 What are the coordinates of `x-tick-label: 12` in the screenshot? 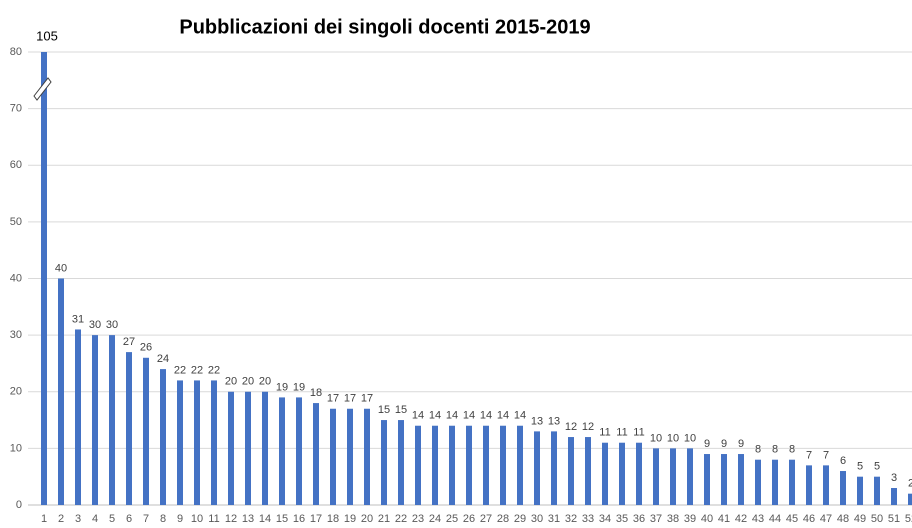 It's located at (231, 519).